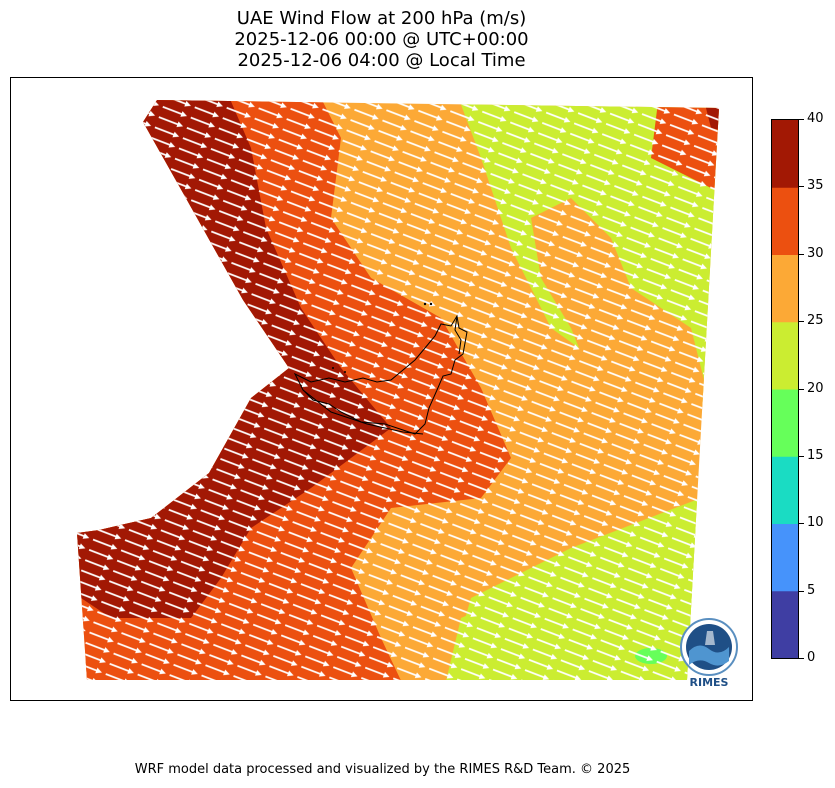 This screenshot has height=788, width=835. I want to click on title-line-1: UAE Wind Flow at 200 hPa (m/s), so click(381, 18).